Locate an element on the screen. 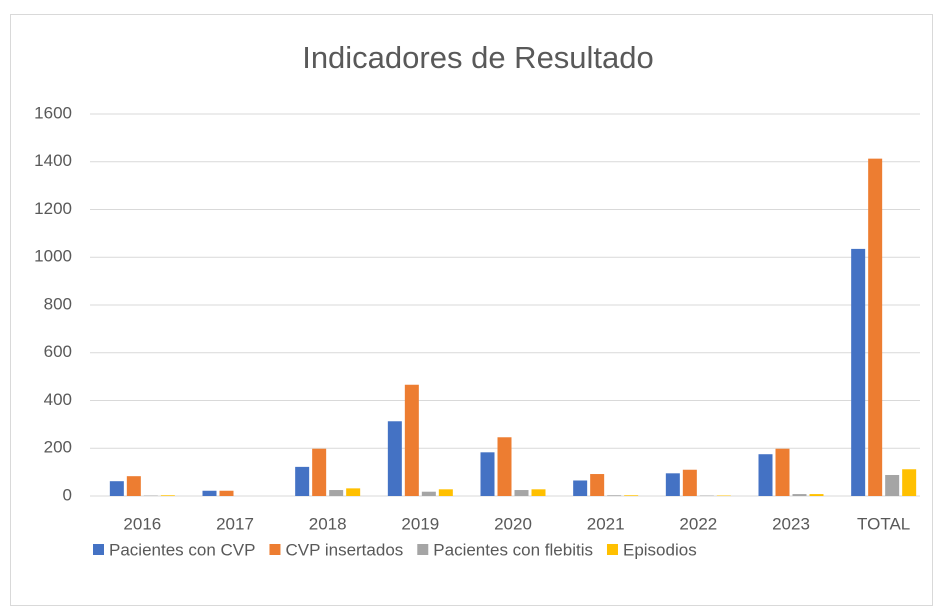 This screenshot has width=939, height=610. x-tick-label: 2018 is located at coordinates (328, 523).